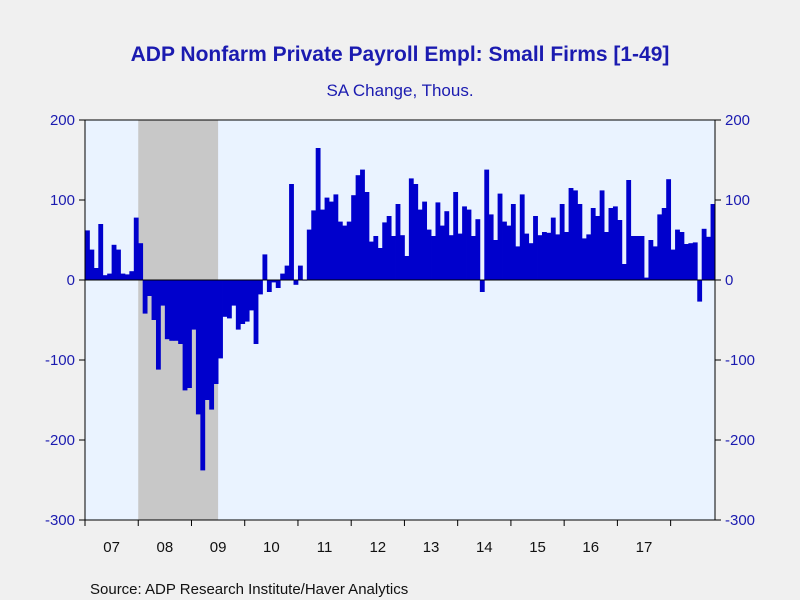  What do you see at coordinates (60, 440) in the screenshot?
I see `y-tick-label-left: -200` at bounding box center [60, 440].